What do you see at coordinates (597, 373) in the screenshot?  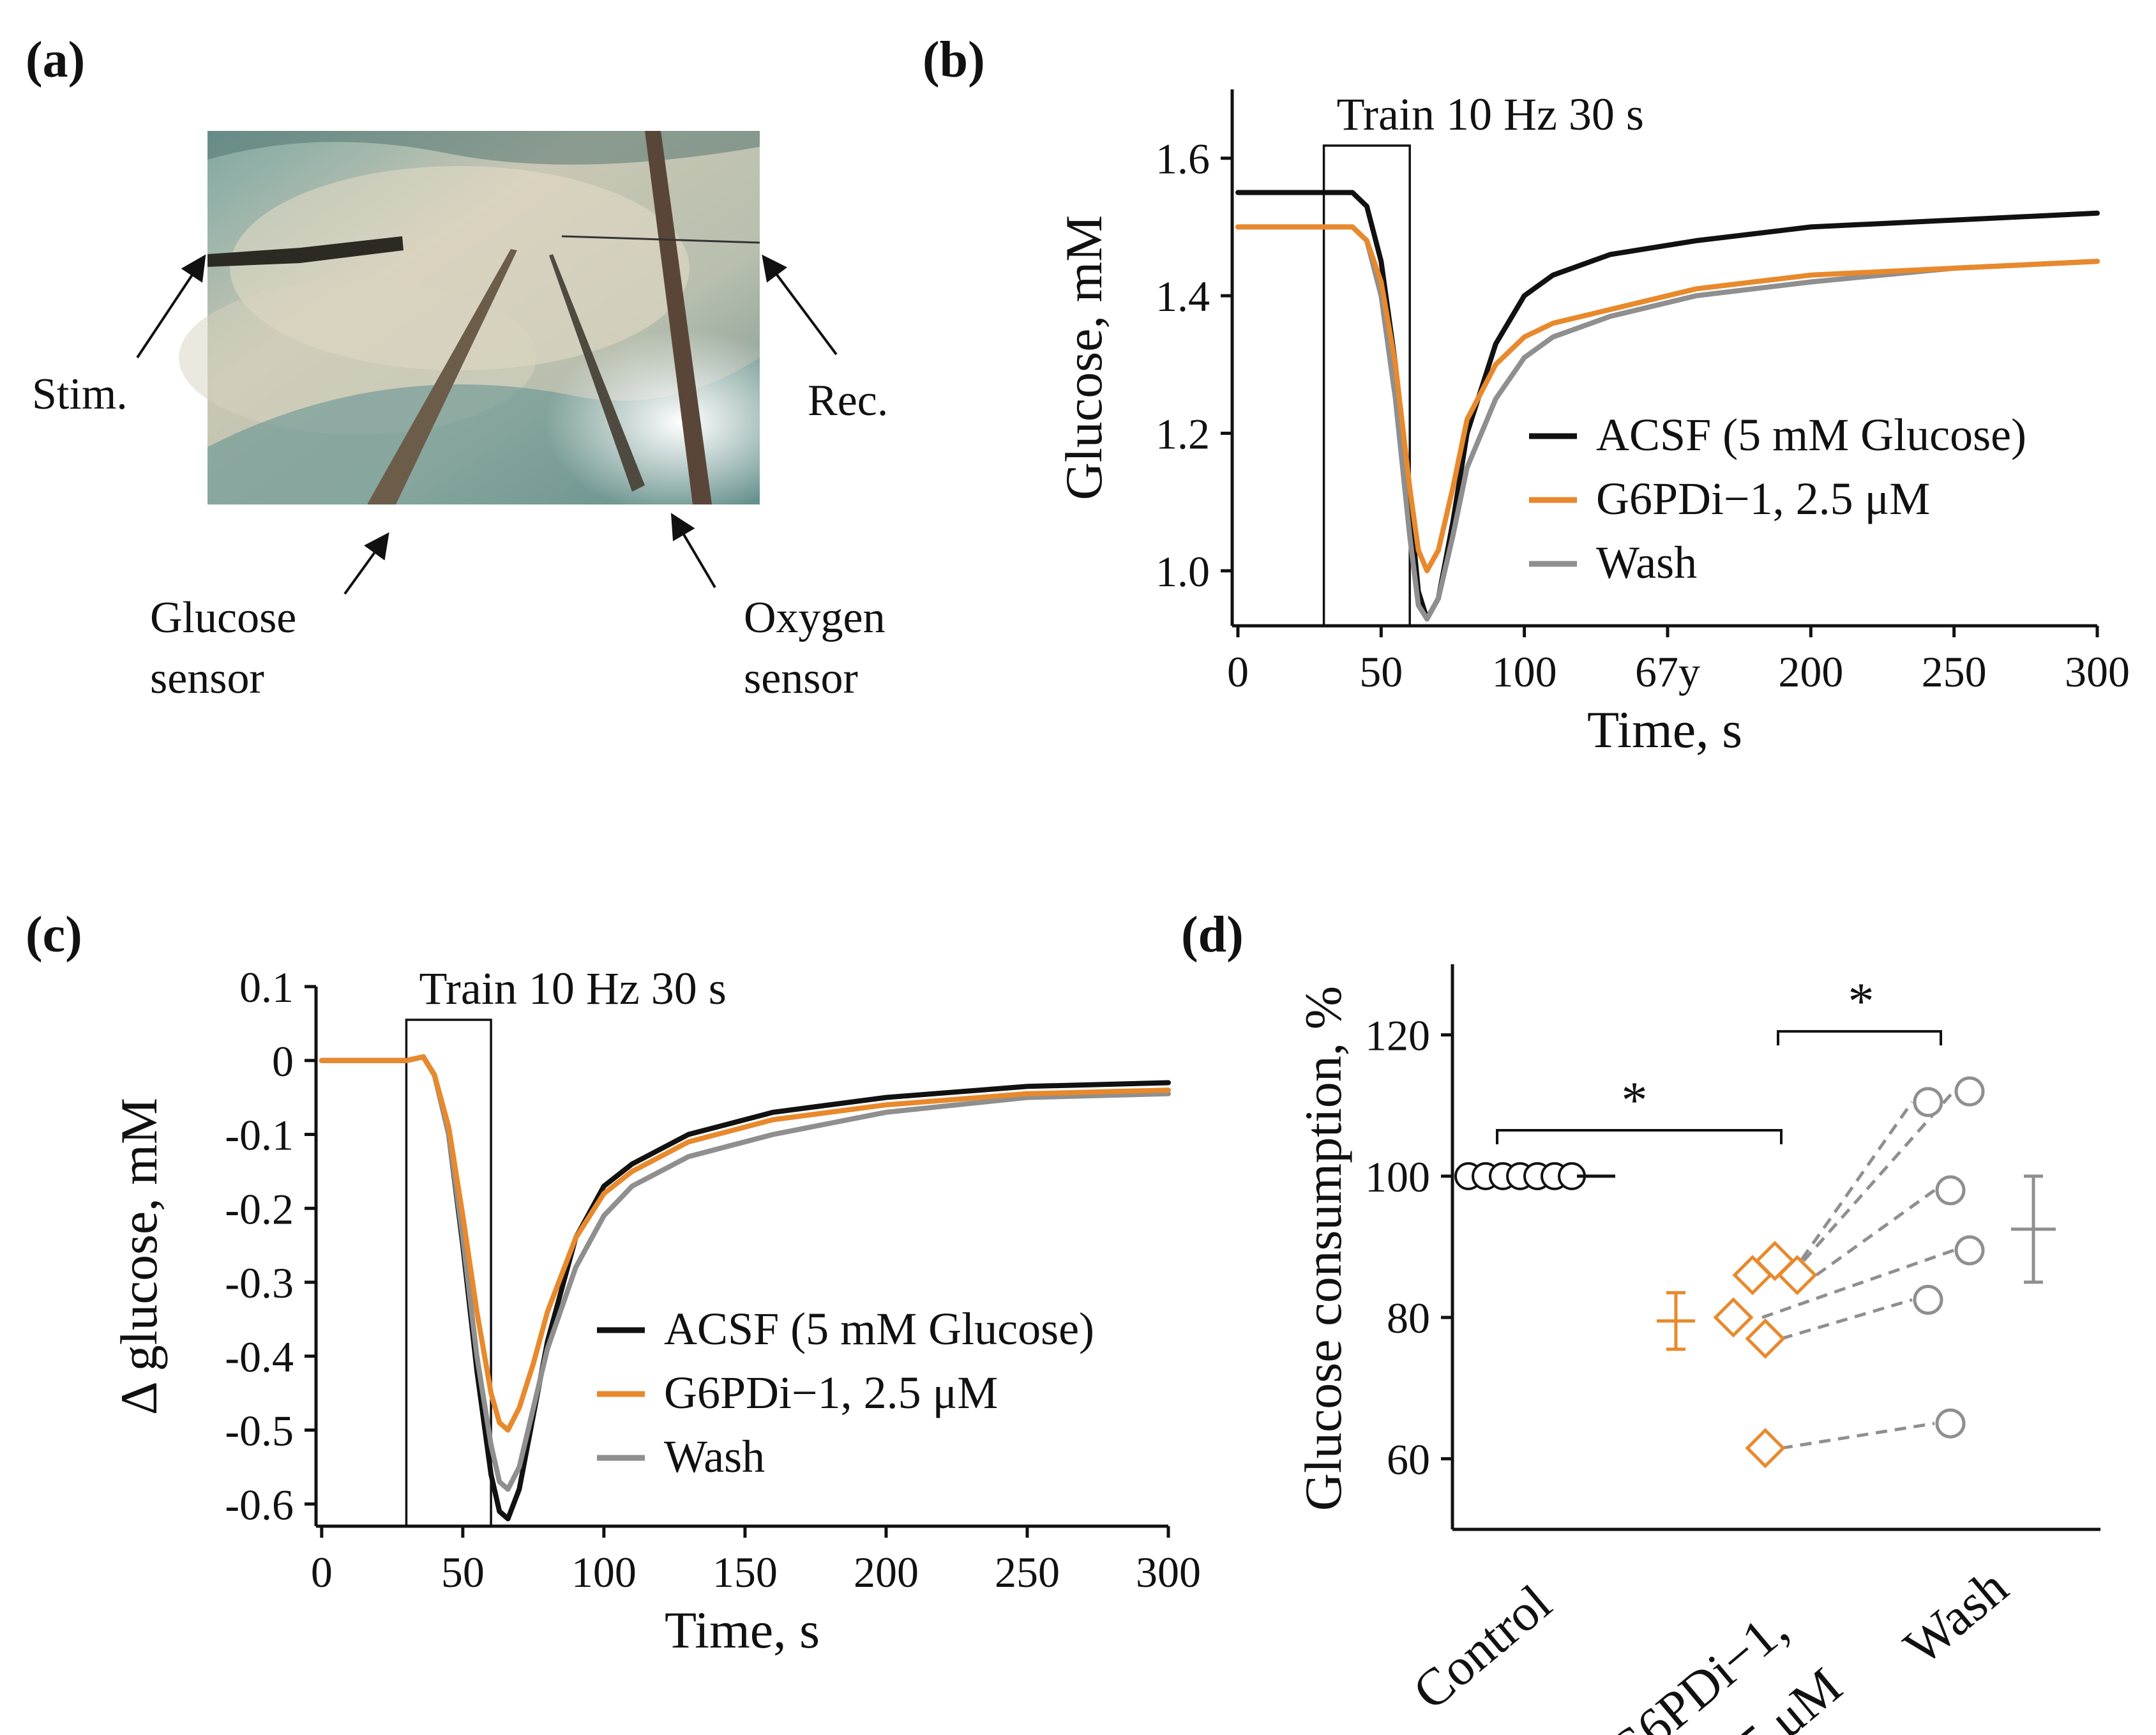 I see `oxygen-sensor-probe` at bounding box center [597, 373].